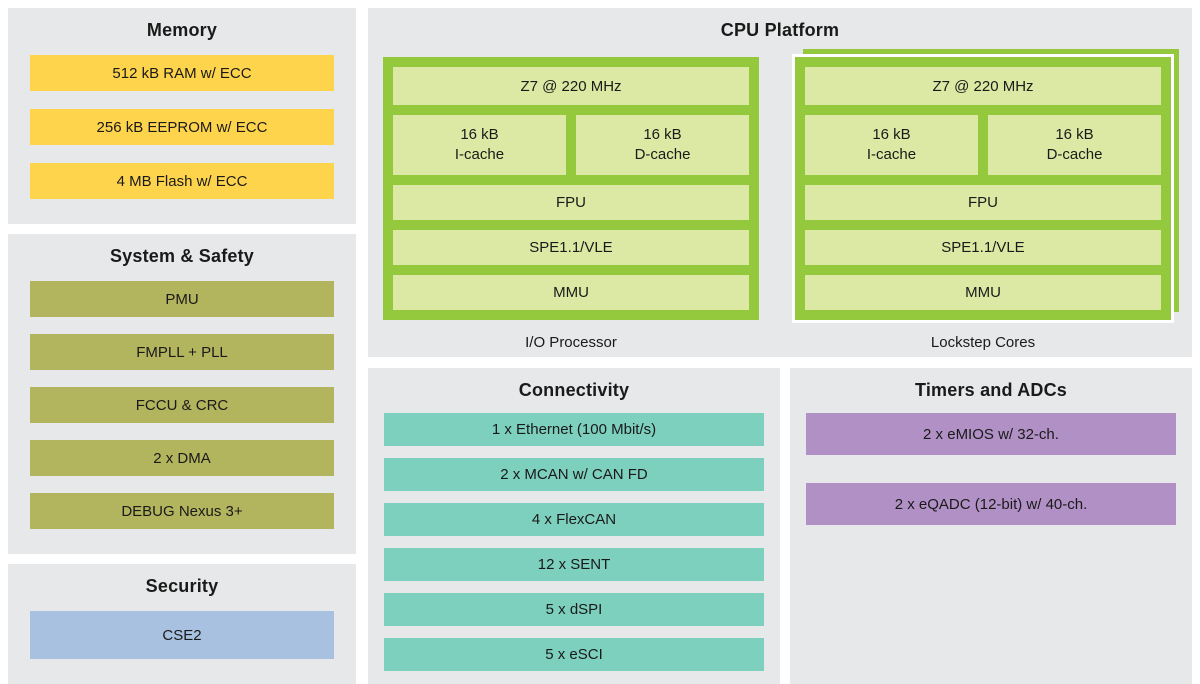  What do you see at coordinates (983, 342) in the screenshot?
I see `lockstep-cores-caption: Lockstep Cores` at bounding box center [983, 342].